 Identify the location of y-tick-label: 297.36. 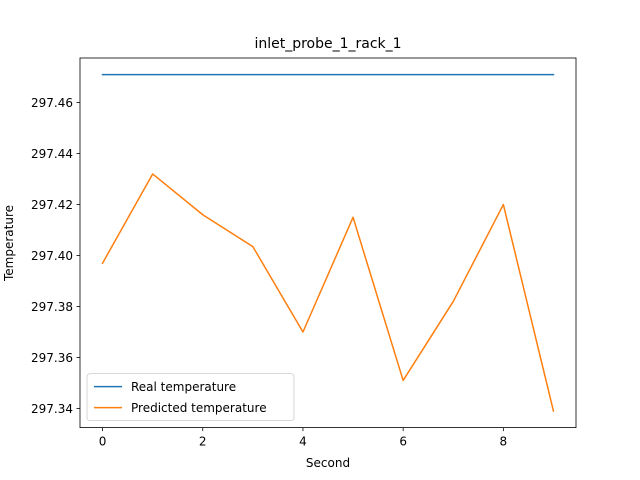
(52, 358).